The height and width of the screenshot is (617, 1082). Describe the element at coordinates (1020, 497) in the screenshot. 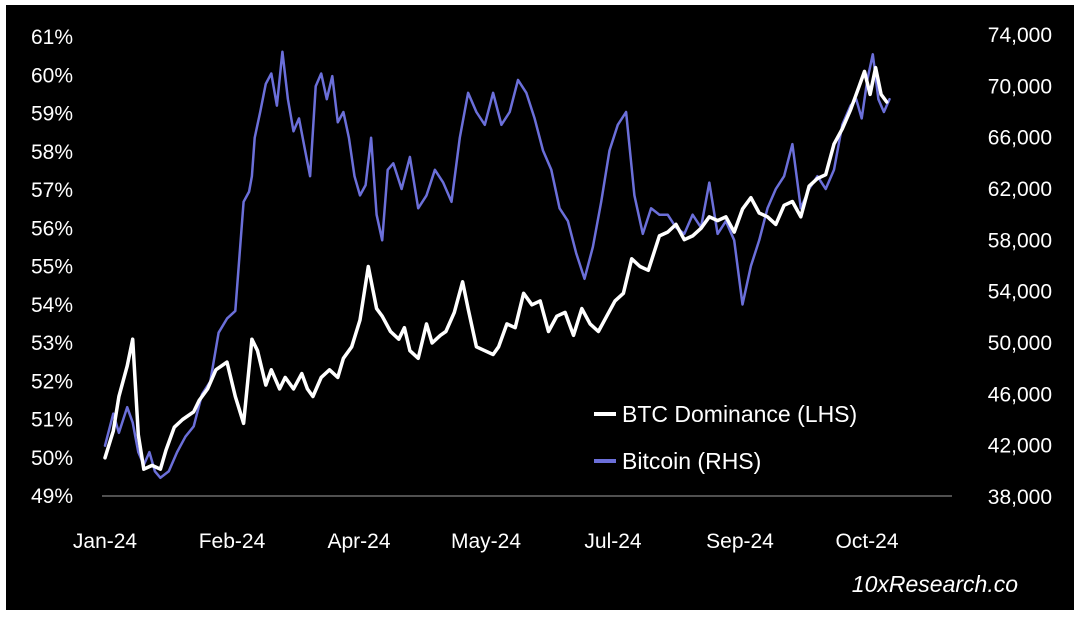

I see `right-axis-tick: 38,000` at that location.